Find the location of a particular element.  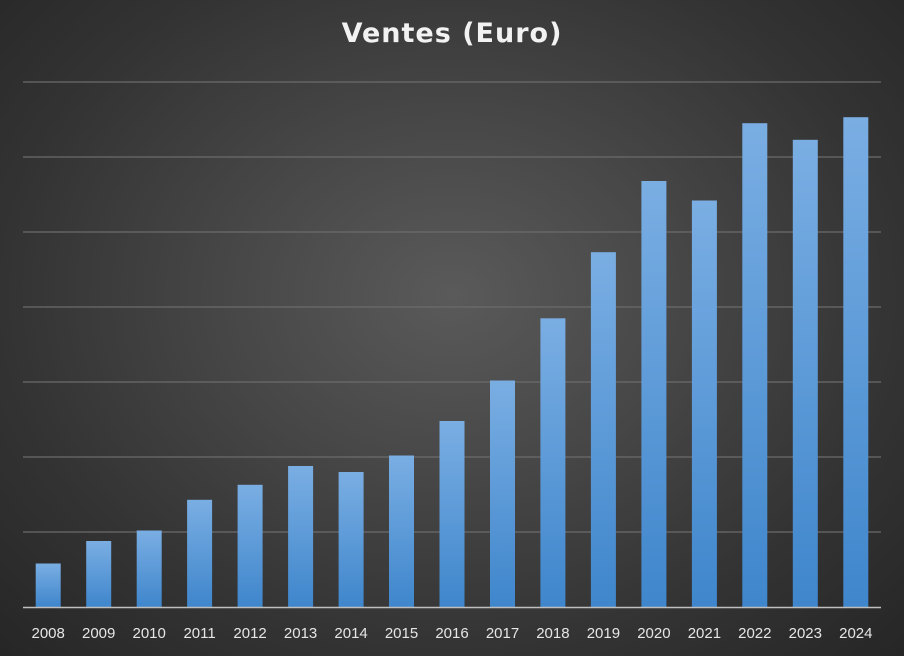

bar-2009 is located at coordinates (99, 574).